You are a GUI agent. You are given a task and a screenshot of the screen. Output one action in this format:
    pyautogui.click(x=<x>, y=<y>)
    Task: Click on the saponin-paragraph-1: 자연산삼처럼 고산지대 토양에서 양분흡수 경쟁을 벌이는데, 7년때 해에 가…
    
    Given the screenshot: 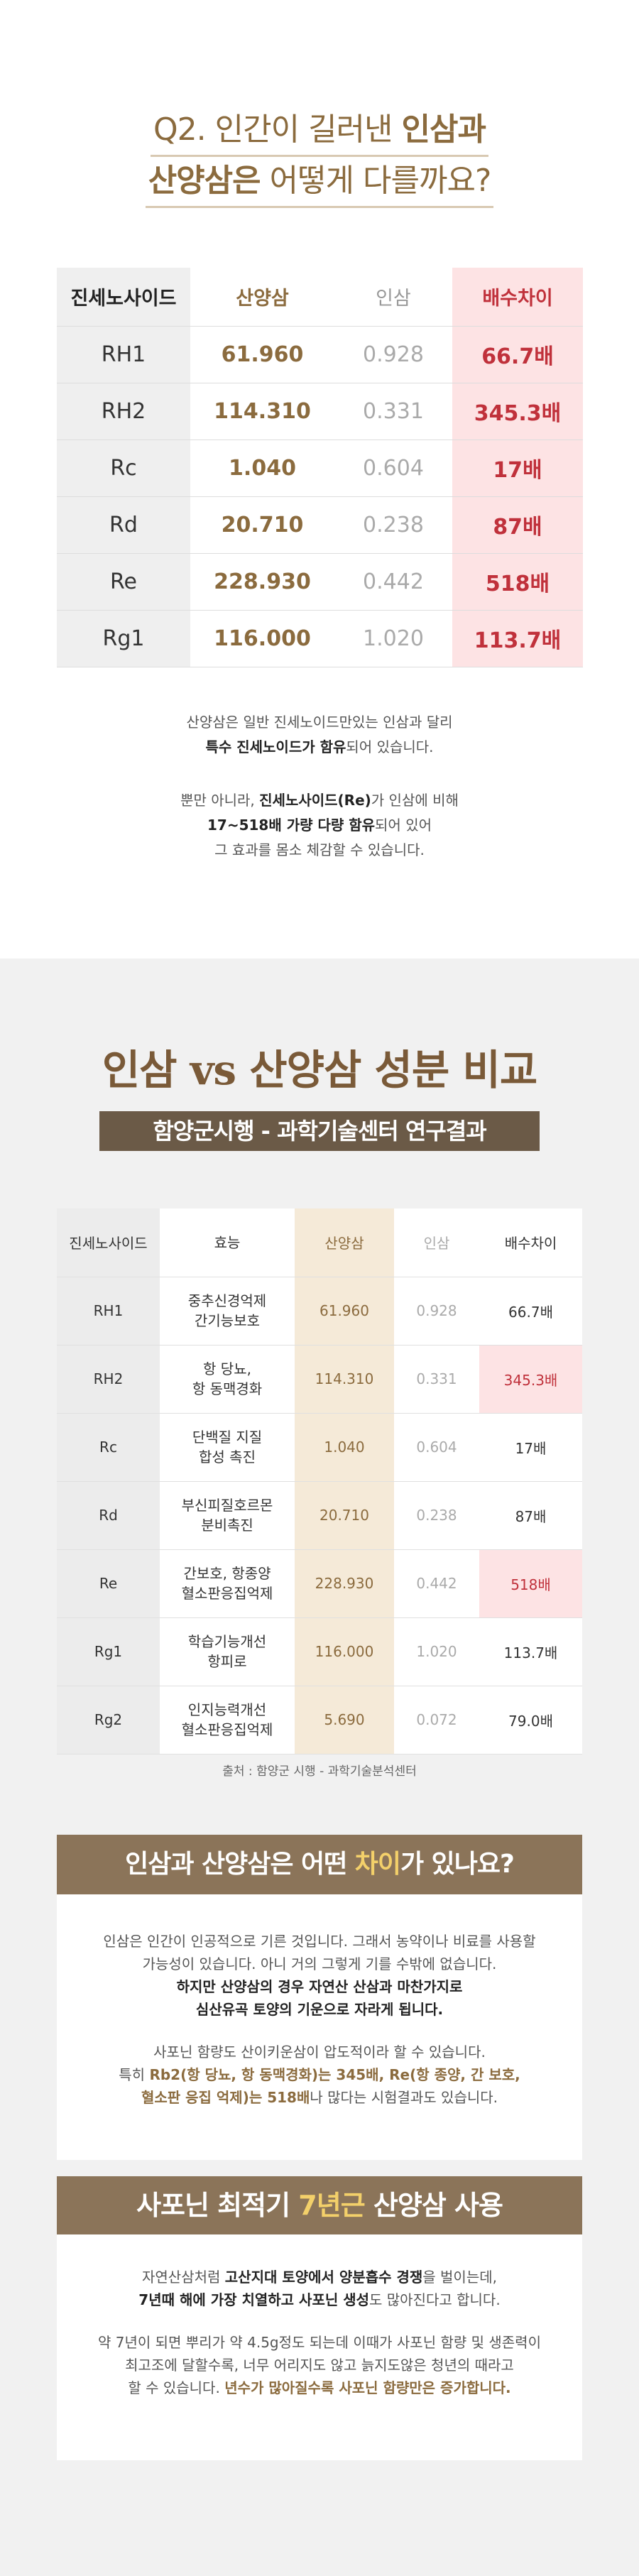 What is the action you would take?
    pyautogui.click(x=319, y=2288)
    